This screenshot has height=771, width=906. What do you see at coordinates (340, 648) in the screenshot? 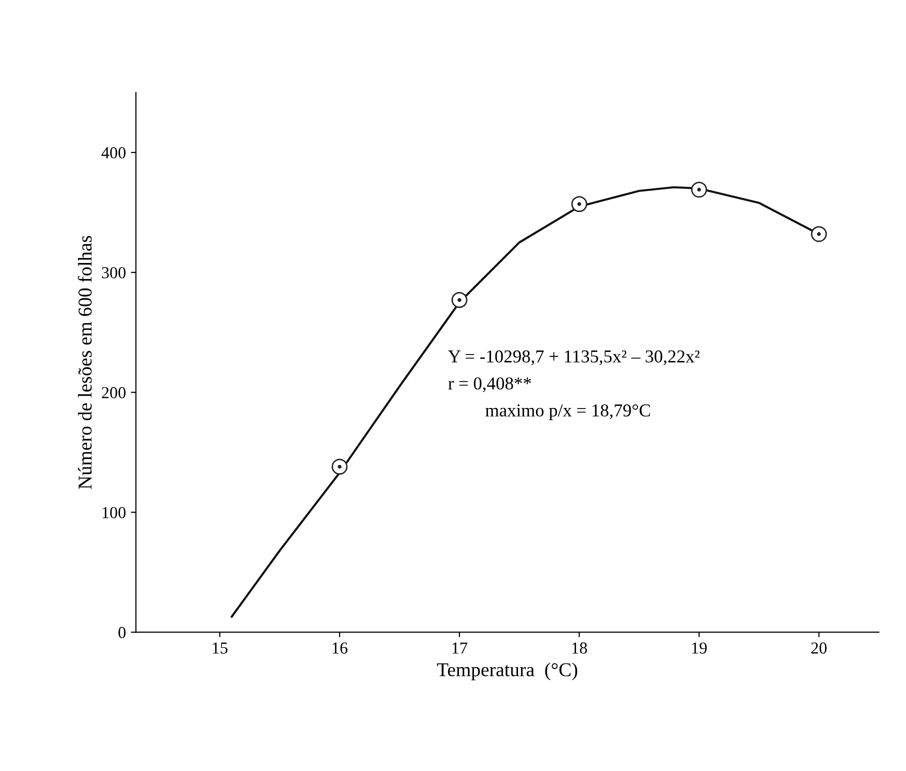
I see `x-tick-label: 16` at bounding box center [340, 648].